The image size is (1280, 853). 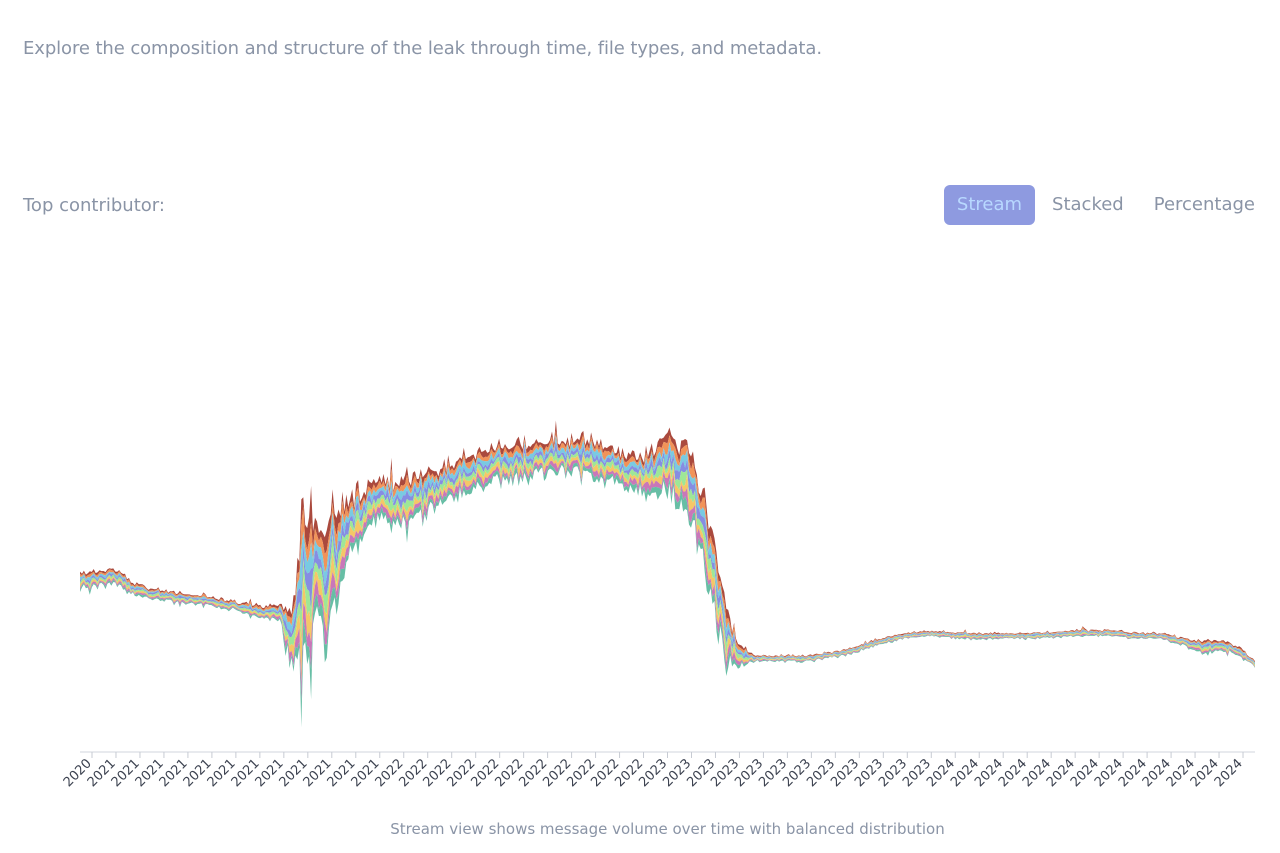 What do you see at coordinates (1088, 205) in the screenshot?
I see `stacked-view-button: Stacked` at bounding box center [1088, 205].